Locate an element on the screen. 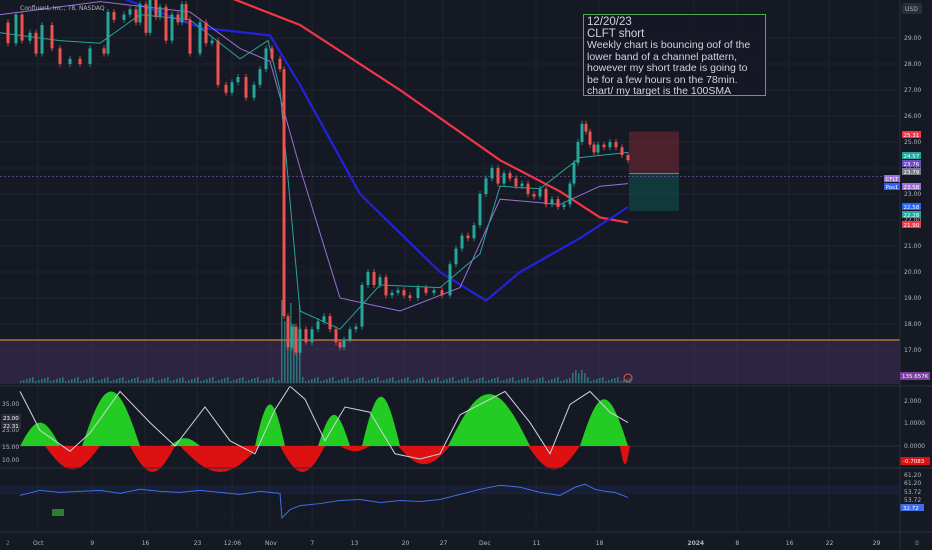 This screenshot has width=932, height=550. osc-signal-line is located at coordinates (324, 422).